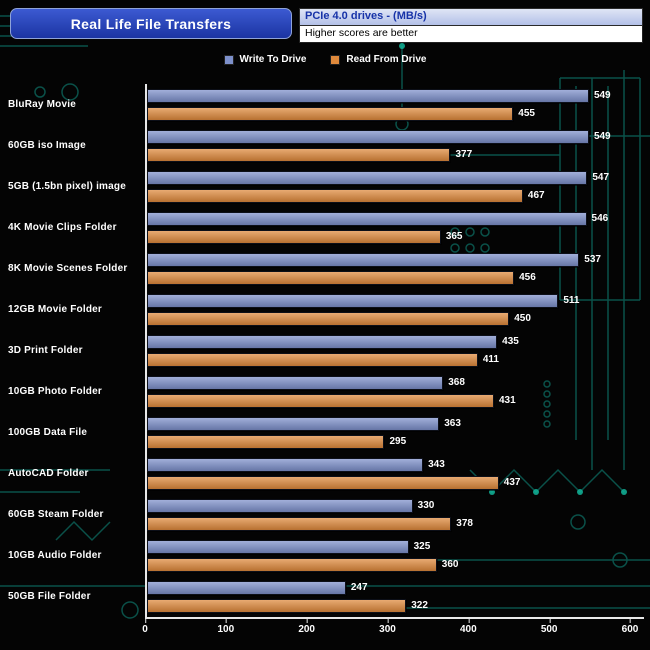  I want to click on category-label: 12GB Movie Folder, so click(55, 309).